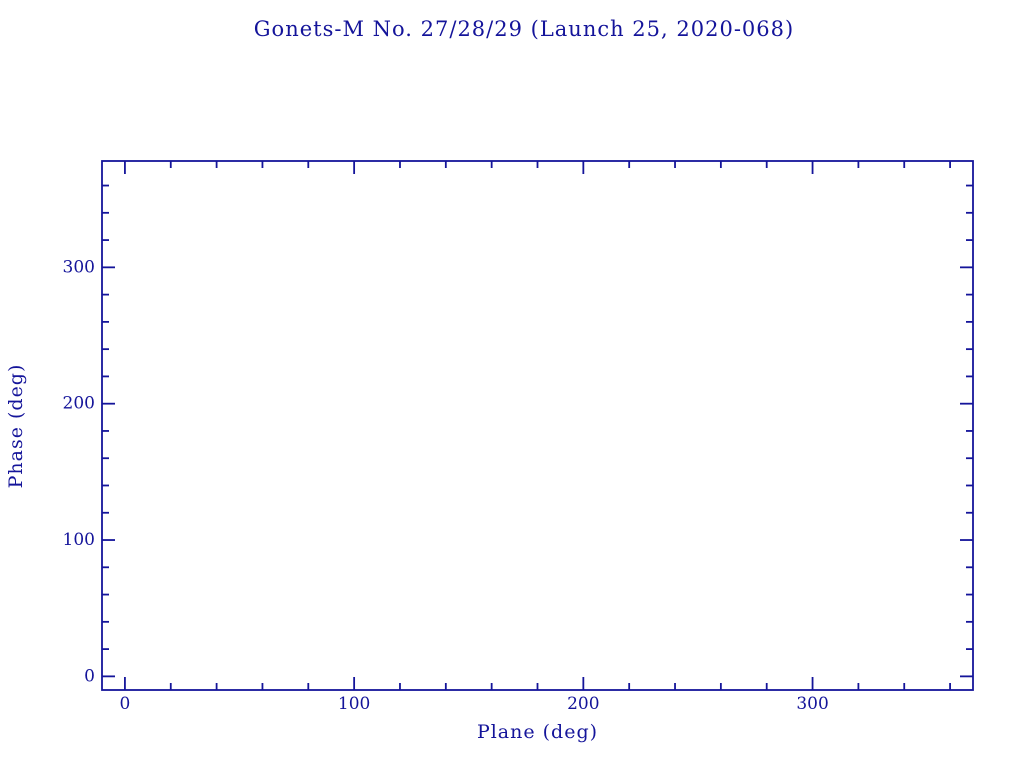 This screenshot has height=768, width=1024. I want to click on y-tick-label: 300, so click(79, 267).